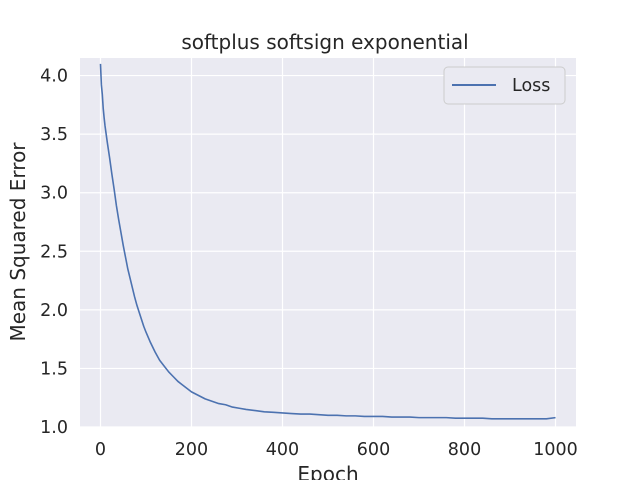 This screenshot has width=640, height=480. What do you see at coordinates (54, 311) in the screenshot?
I see `y-tick-label: 2.0` at bounding box center [54, 311].